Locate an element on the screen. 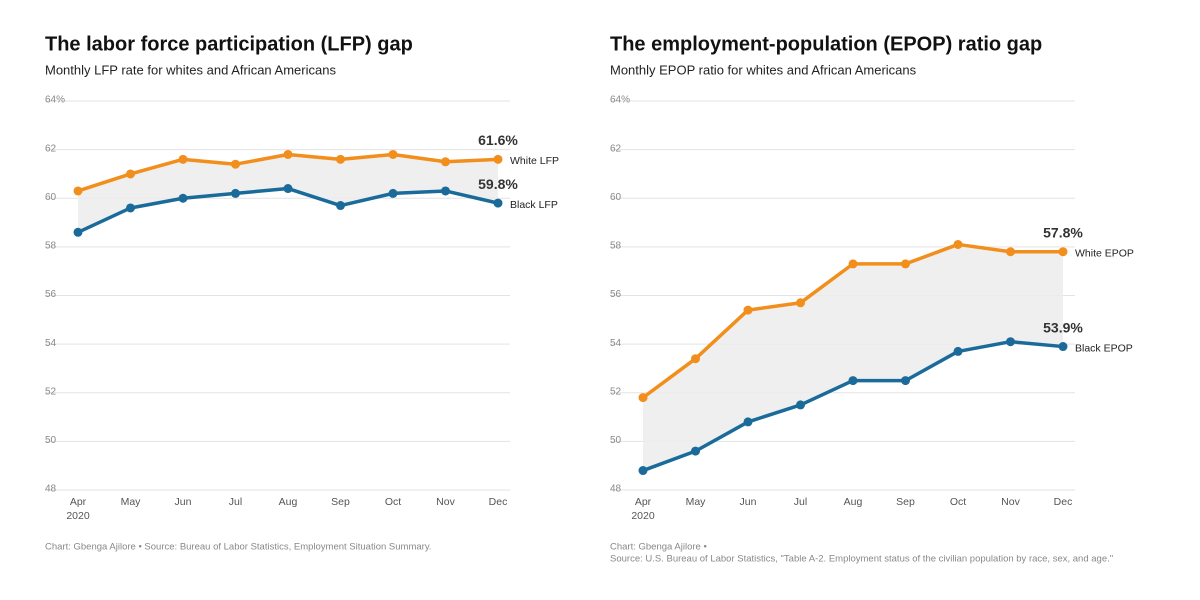 The image size is (1200, 600). chart-title: The labor force participation (LFP) gap is located at coordinates (229, 44).